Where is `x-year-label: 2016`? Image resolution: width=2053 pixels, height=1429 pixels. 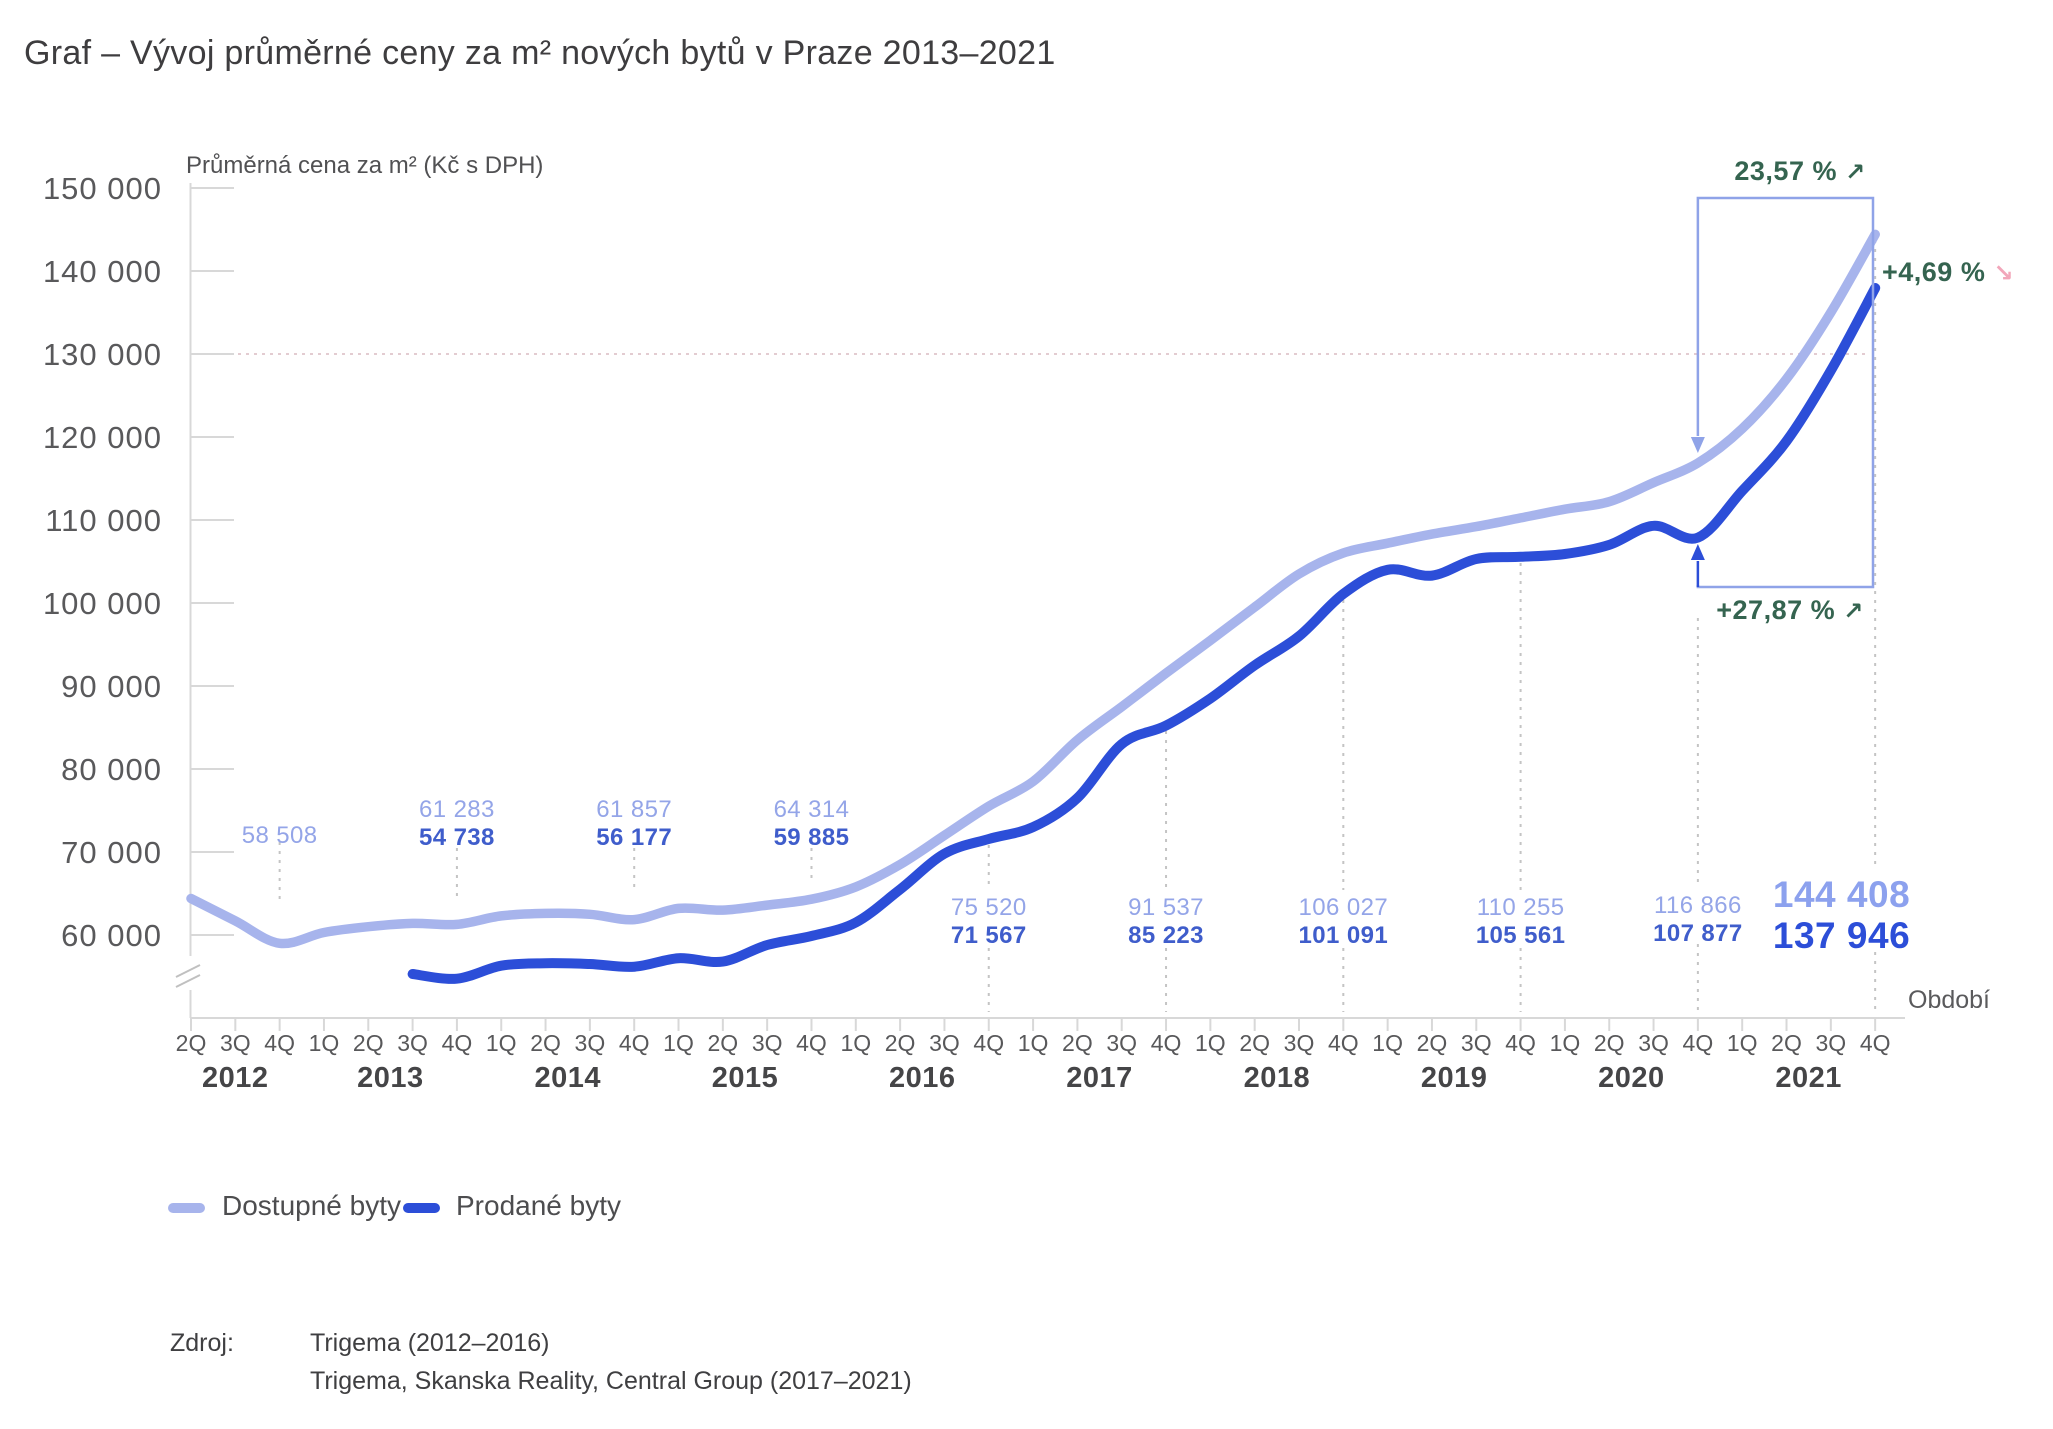 x-year-label: 2016 is located at coordinates (922, 1078).